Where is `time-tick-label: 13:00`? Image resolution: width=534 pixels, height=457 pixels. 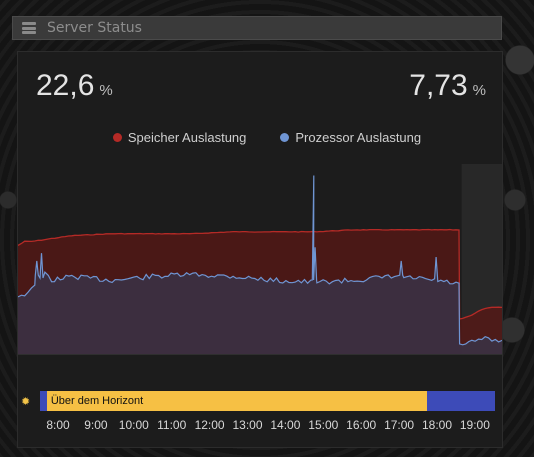
time-tick-label: 13:00 is located at coordinates (247, 425).